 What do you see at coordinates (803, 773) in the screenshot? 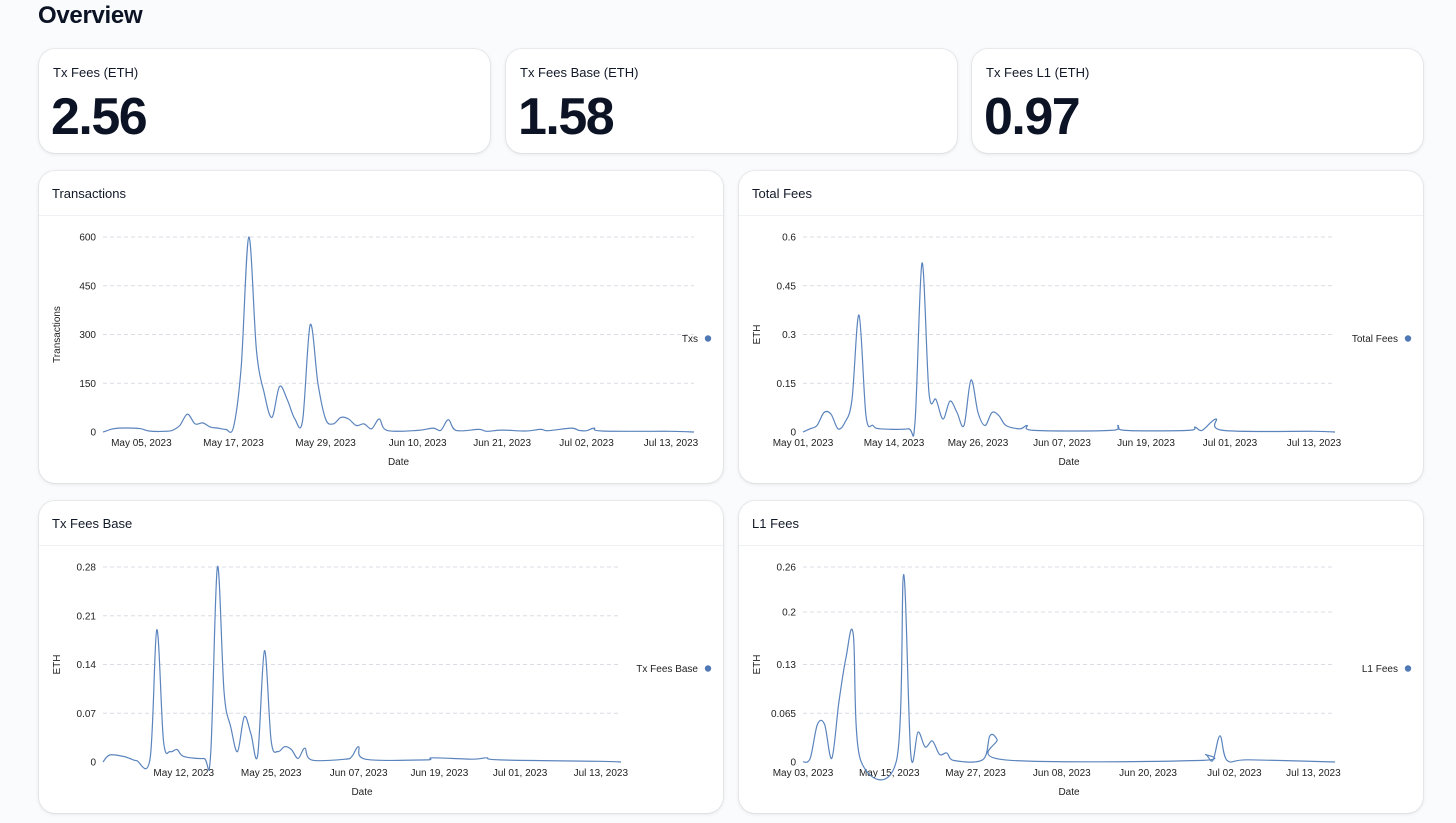
I see `x-tick-label: May 03, 2023` at bounding box center [803, 773].